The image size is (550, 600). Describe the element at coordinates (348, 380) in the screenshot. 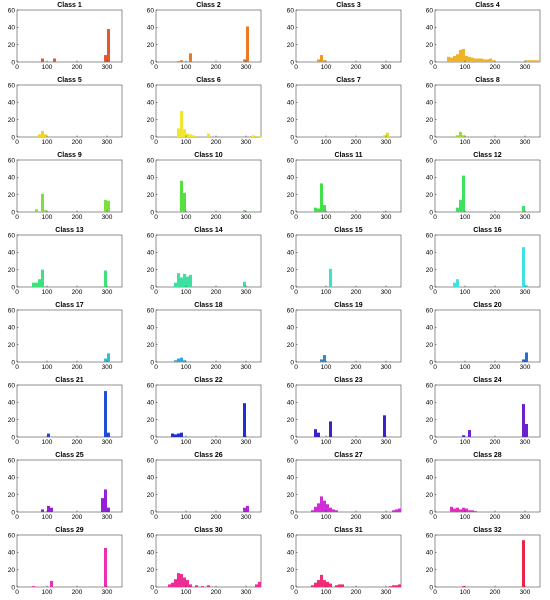

I see `subplot-title: Class 23` at that location.